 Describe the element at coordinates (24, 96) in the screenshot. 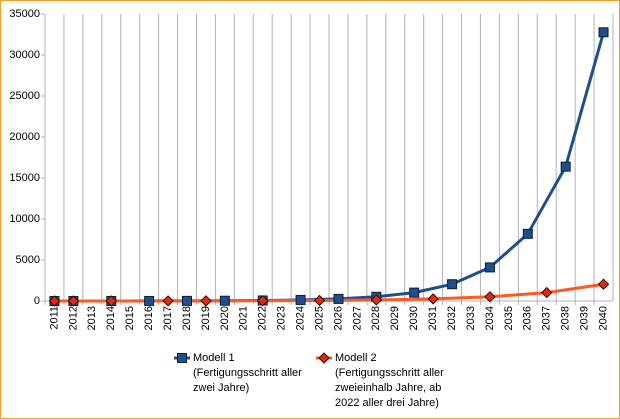

I see `y-tick-label: 25000` at that location.